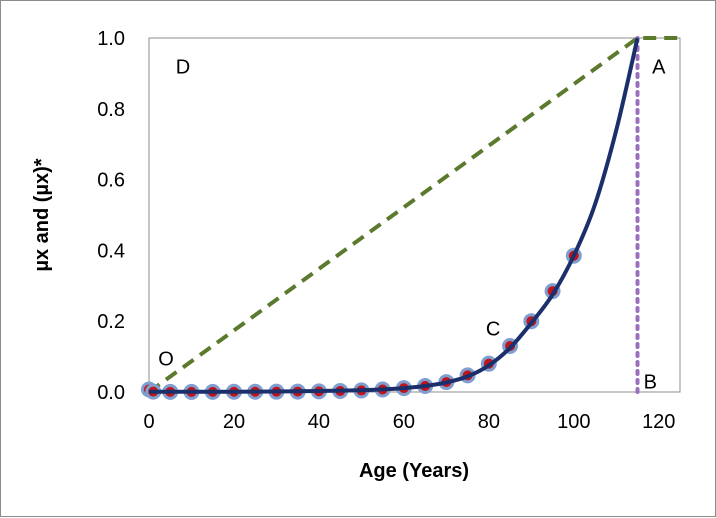 This screenshot has width=716, height=518. I want to click on point-label: B, so click(650, 382).